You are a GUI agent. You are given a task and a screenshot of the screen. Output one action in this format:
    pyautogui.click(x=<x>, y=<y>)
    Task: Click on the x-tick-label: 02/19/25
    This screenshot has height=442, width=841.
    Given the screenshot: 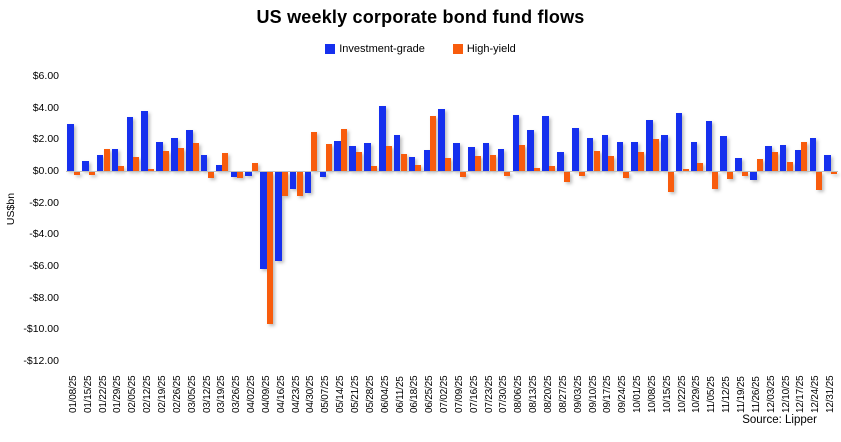 What is the action you would take?
    pyautogui.click(x=162, y=394)
    